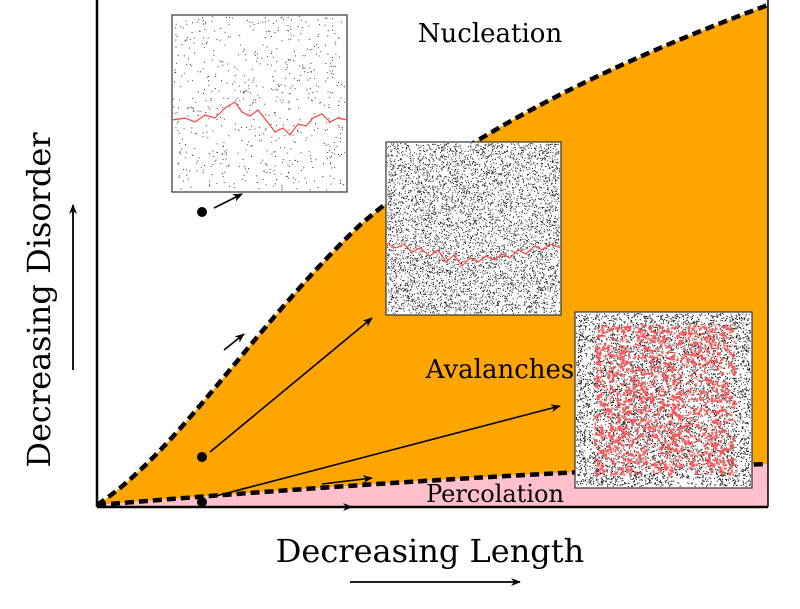  Describe the element at coordinates (202, 502) in the screenshot. I see `start-dot-bottom` at that location.